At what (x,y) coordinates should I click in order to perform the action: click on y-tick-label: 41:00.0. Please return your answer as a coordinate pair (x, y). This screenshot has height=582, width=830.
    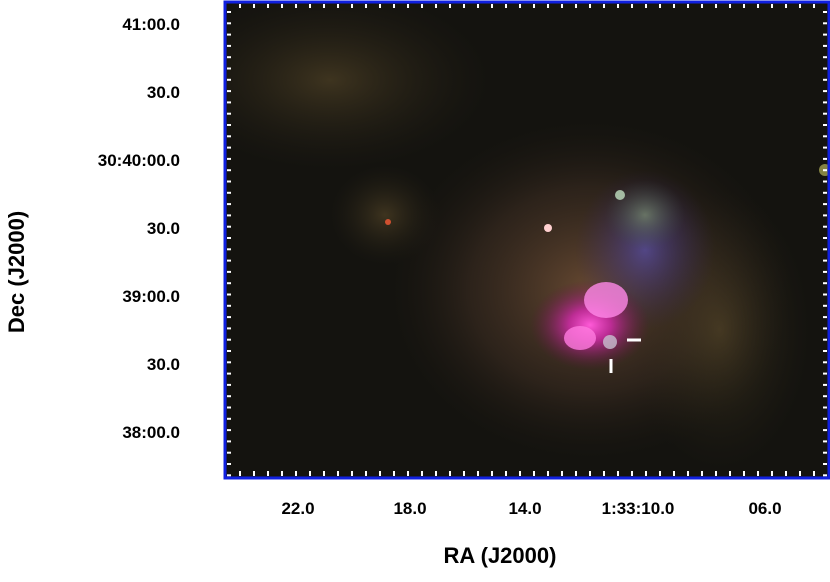
    Looking at the image, I should click on (151, 24).